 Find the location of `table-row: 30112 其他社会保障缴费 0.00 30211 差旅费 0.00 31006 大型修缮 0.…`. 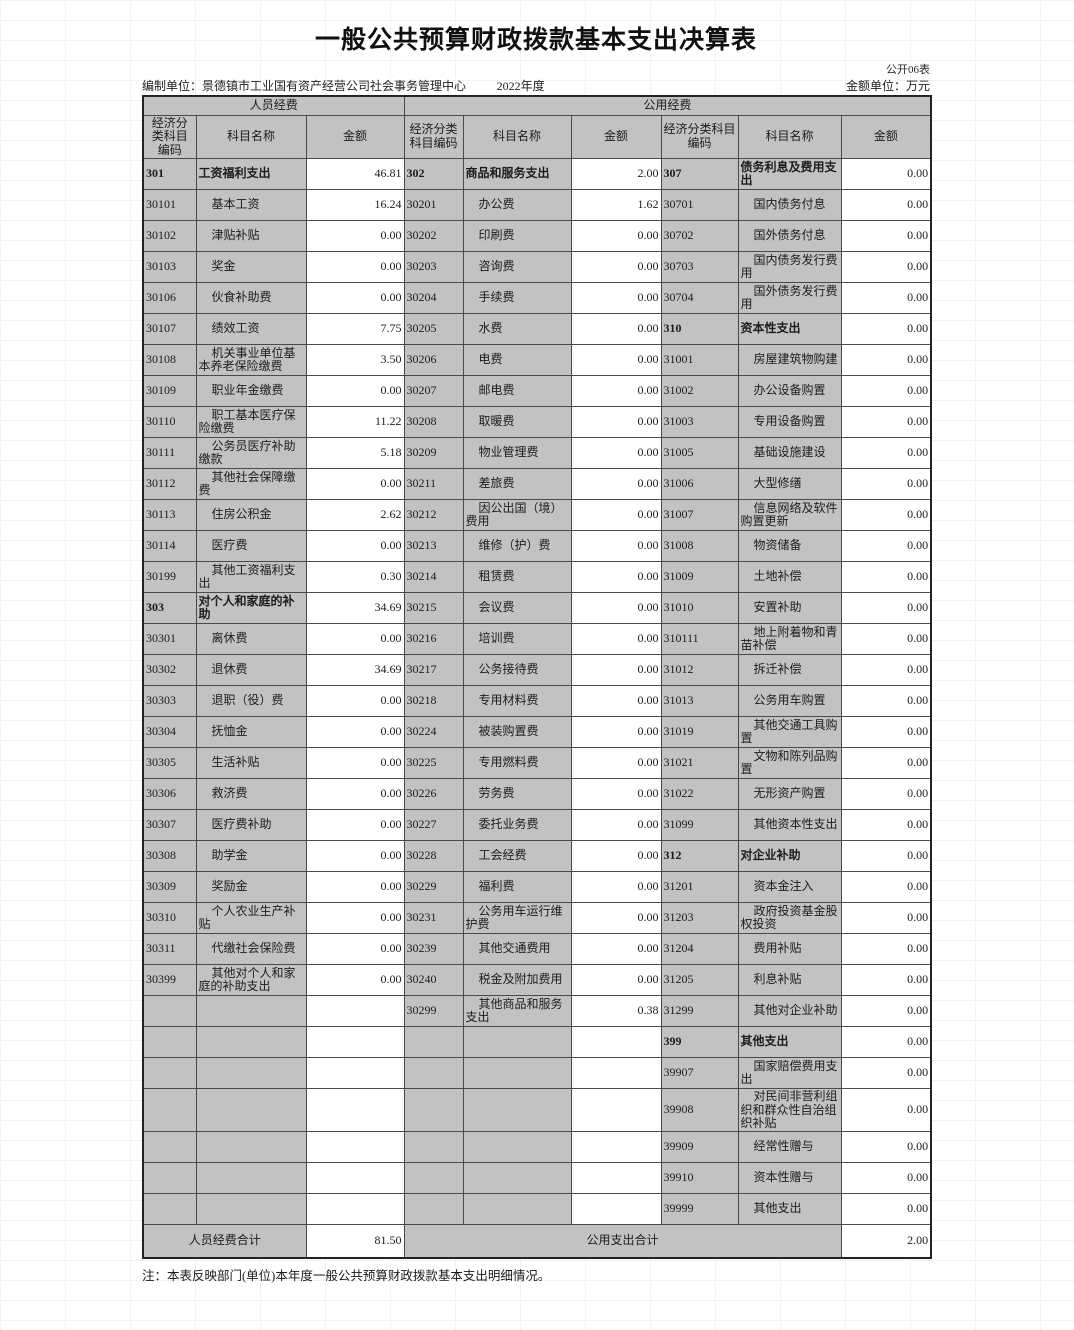

table-row: 30112 其他社会保障缴费 0.00 30211 差旅费 0.00 31006 大型修缮 0.… is located at coordinates (537, 484).